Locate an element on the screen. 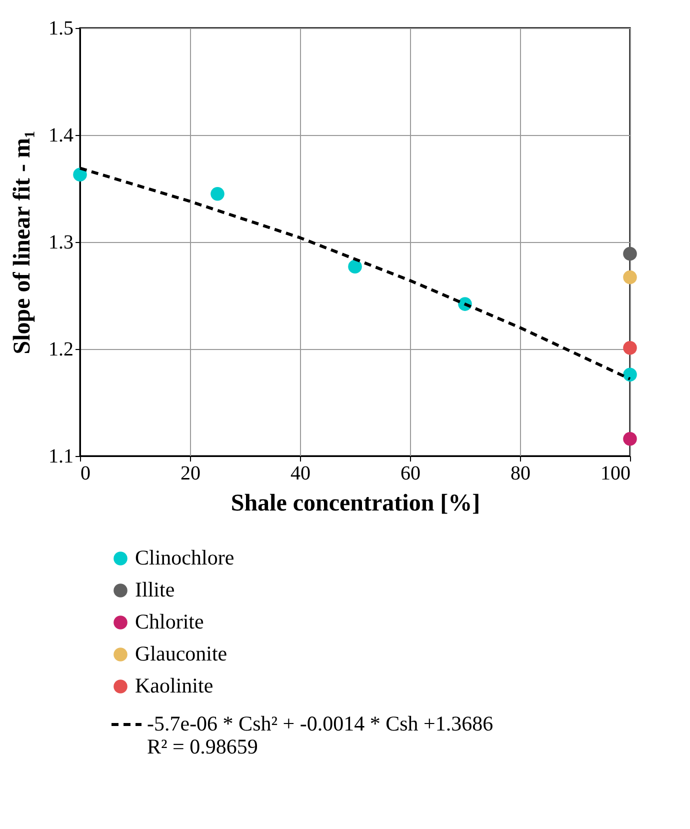  x-tick-label: 80 is located at coordinates (520, 473).